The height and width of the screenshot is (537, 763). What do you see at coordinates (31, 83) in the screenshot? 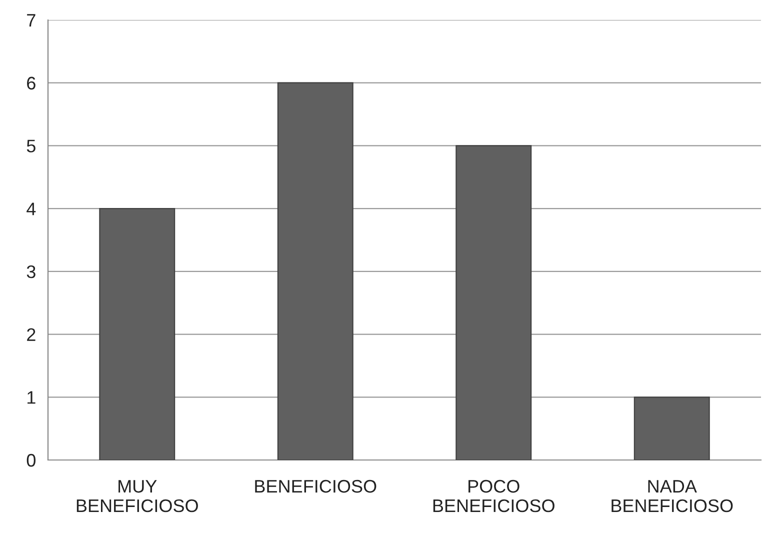
I see `y-tick-label: 6` at bounding box center [31, 83].